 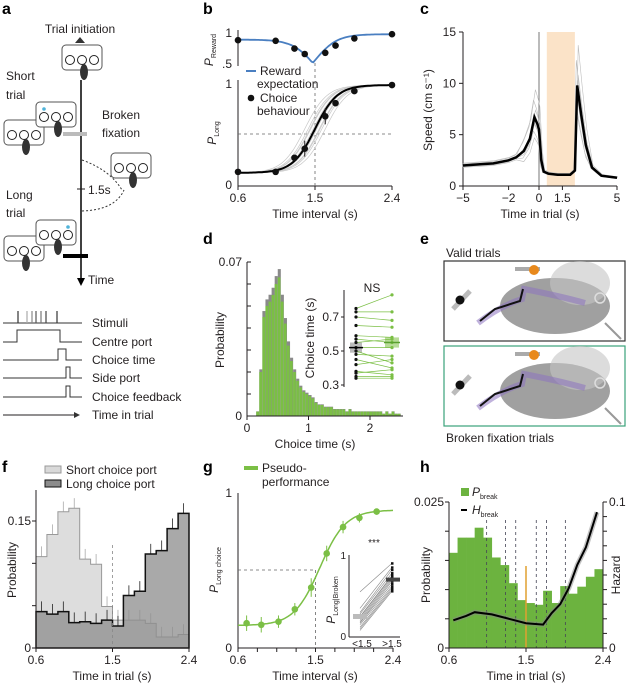 I want to click on x-tick-label: 0, so click(x=539, y=198).